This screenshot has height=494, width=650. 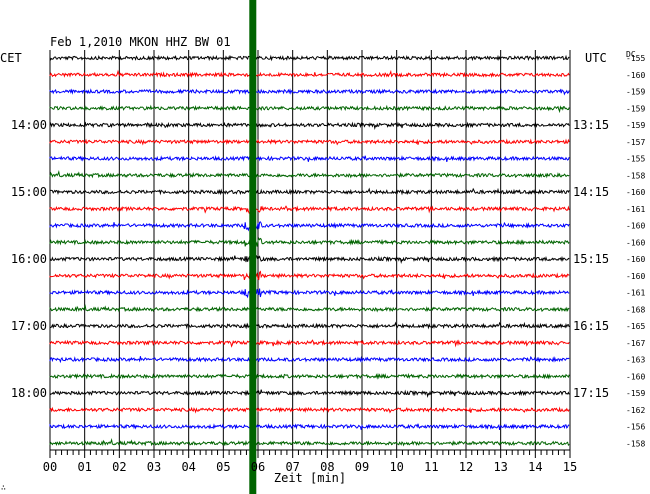 What do you see at coordinates (140, 42) in the screenshot?
I see `chart-title: Feb 1,2010 MKON HHZ BW 01` at bounding box center [140, 42].